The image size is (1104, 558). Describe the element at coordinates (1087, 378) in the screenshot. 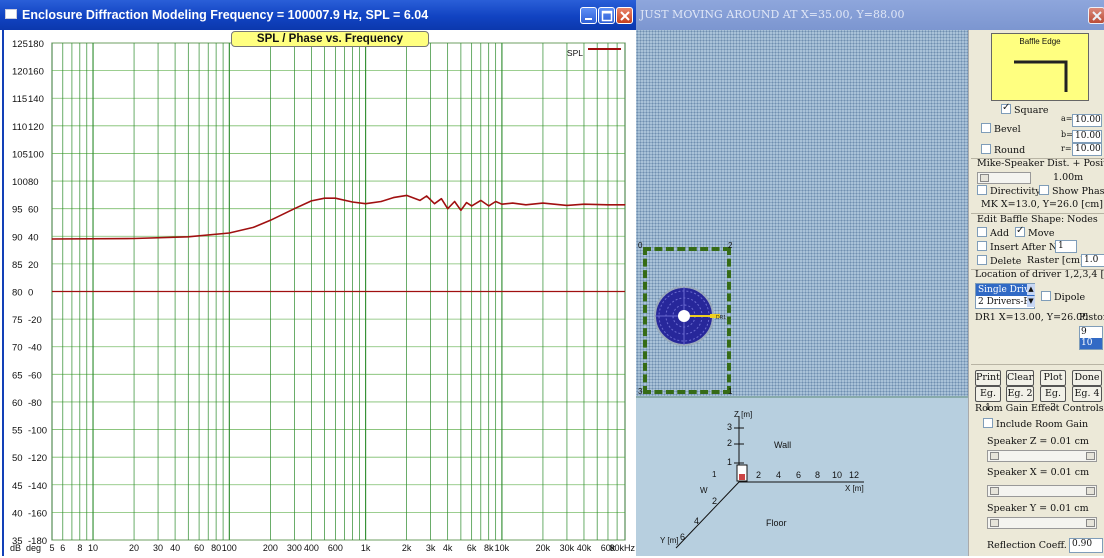

I see `done-button: Done` at that location.